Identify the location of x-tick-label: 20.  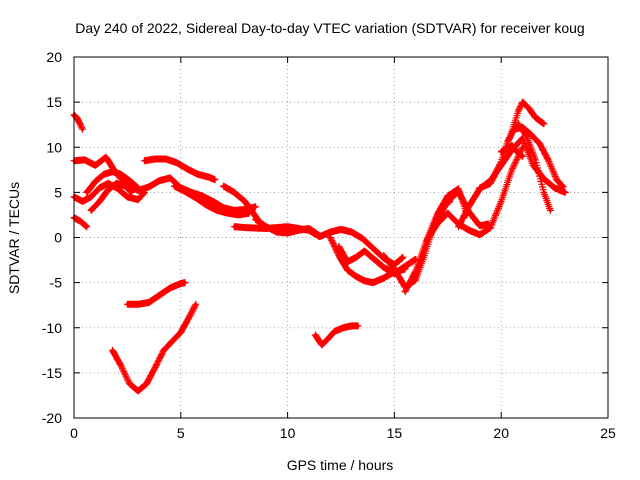
(501, 433).